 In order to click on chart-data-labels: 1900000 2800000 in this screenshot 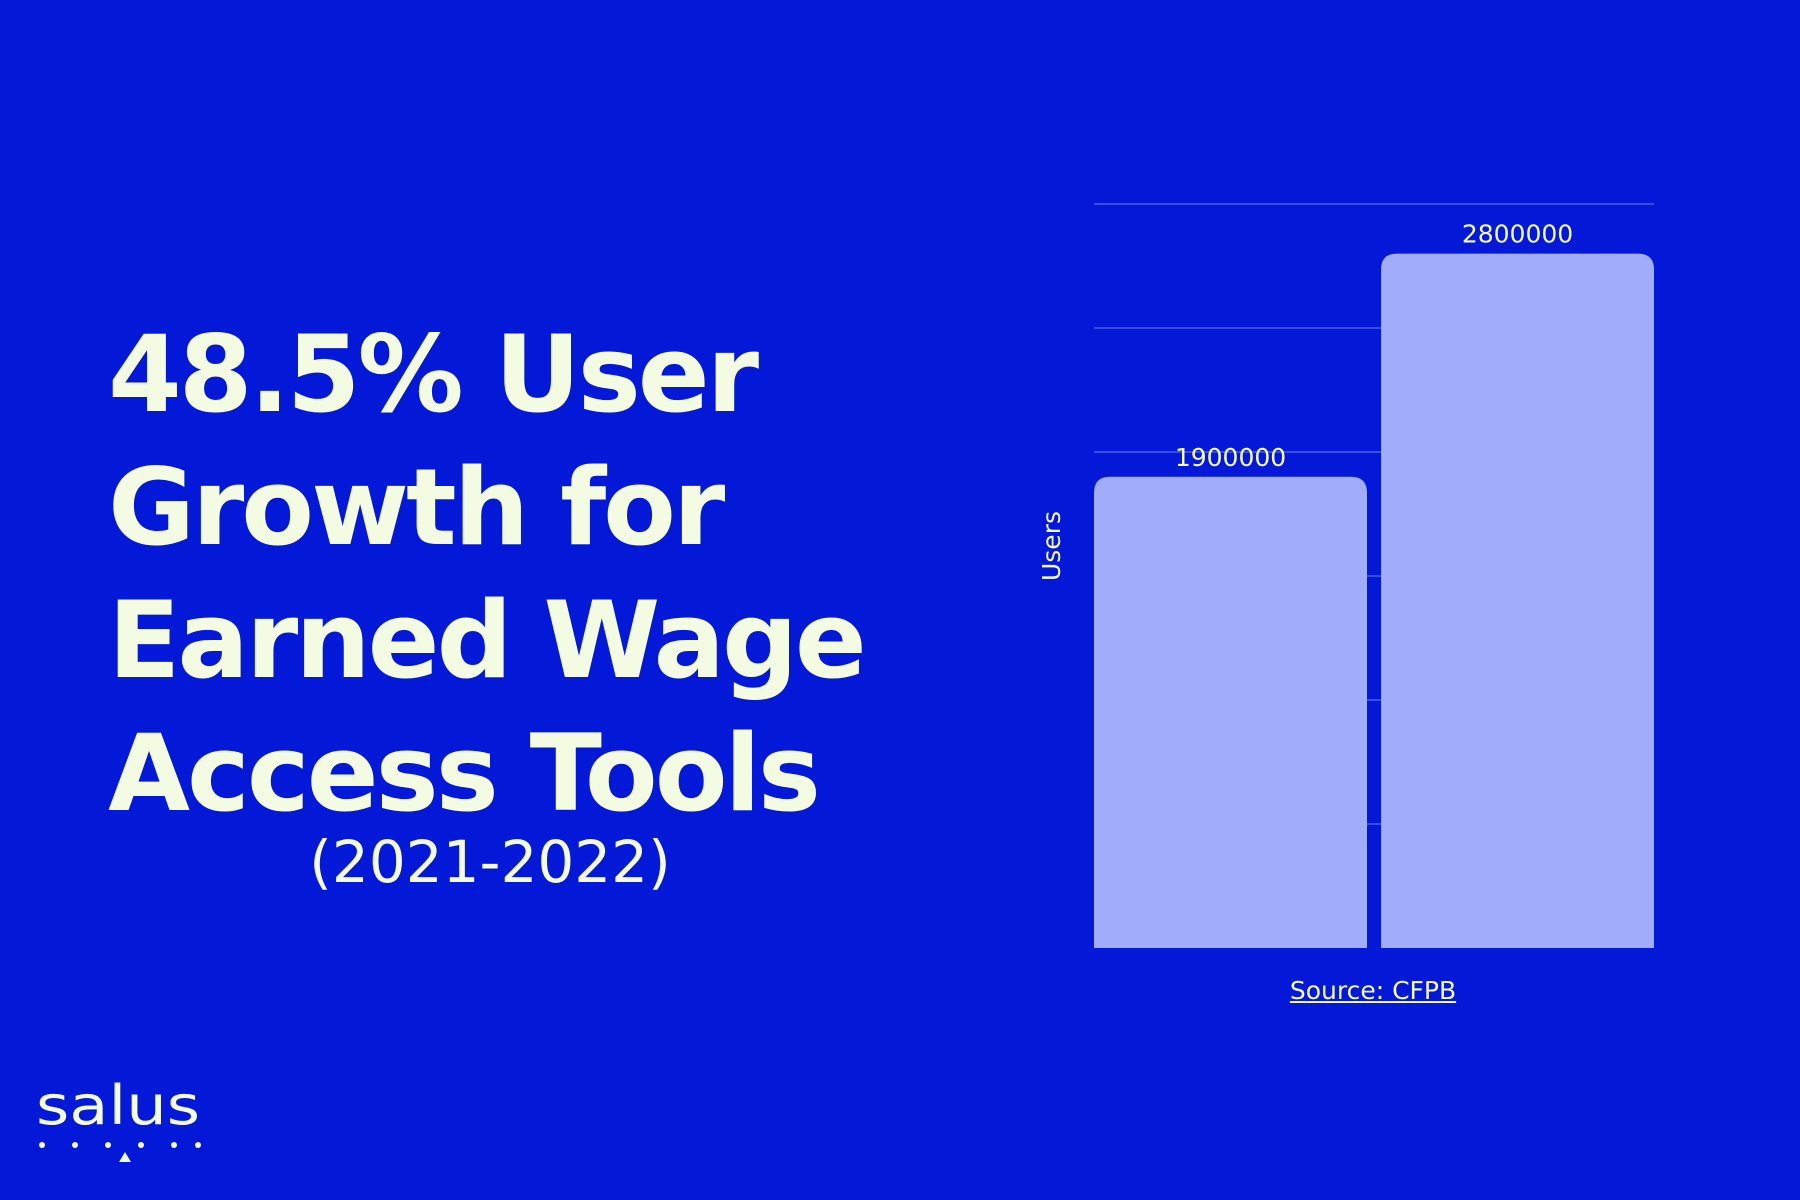, I will do `click(1374, 346)`.